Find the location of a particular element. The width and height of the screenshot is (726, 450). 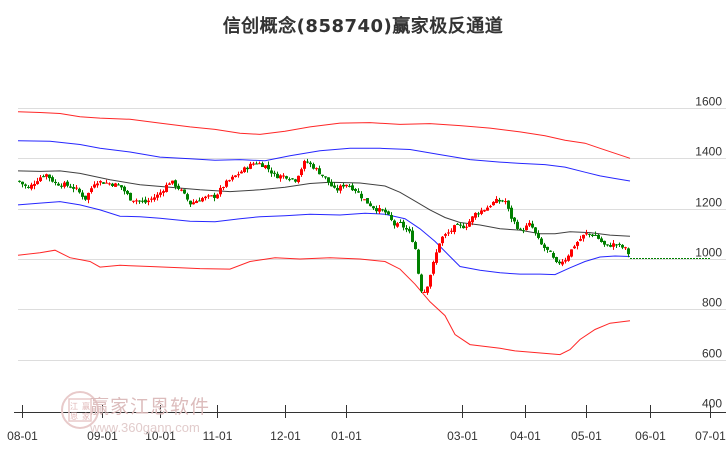

x-tick-label: 08-01 is located at coordinates (22, 436).